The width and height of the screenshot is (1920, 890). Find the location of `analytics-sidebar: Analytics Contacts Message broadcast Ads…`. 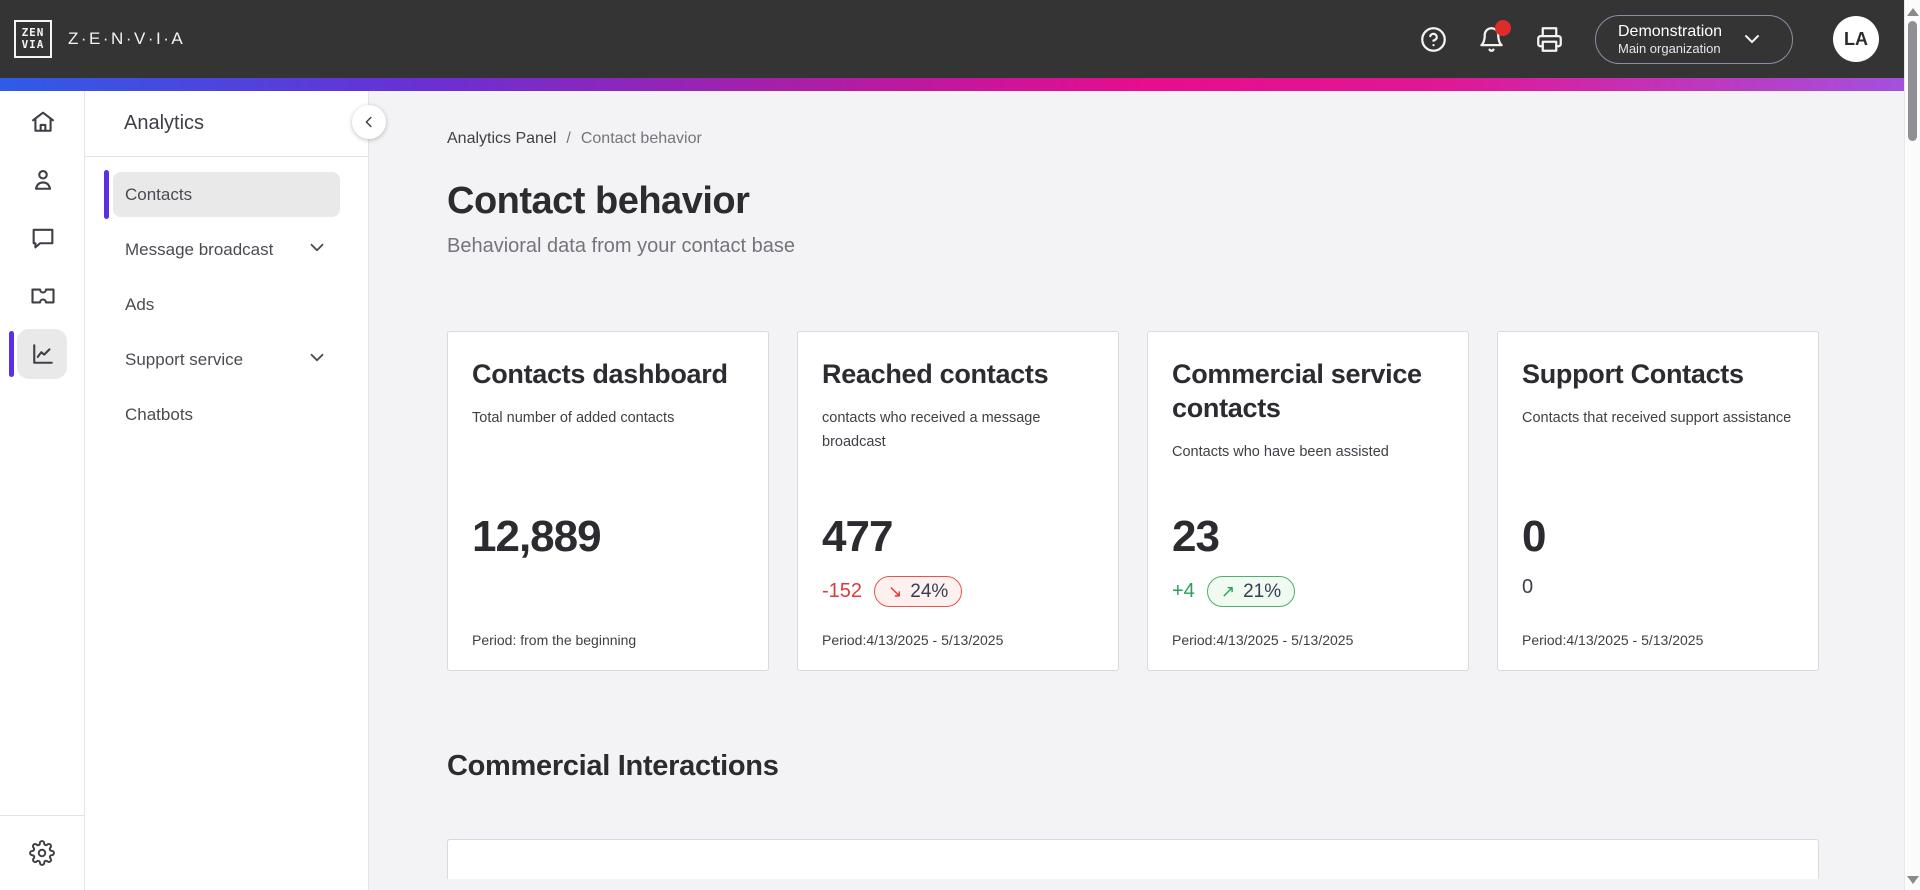

analytics-sidebar: Analytics Contacts Message broadcast Ads… is located at coordinates (227, 490).